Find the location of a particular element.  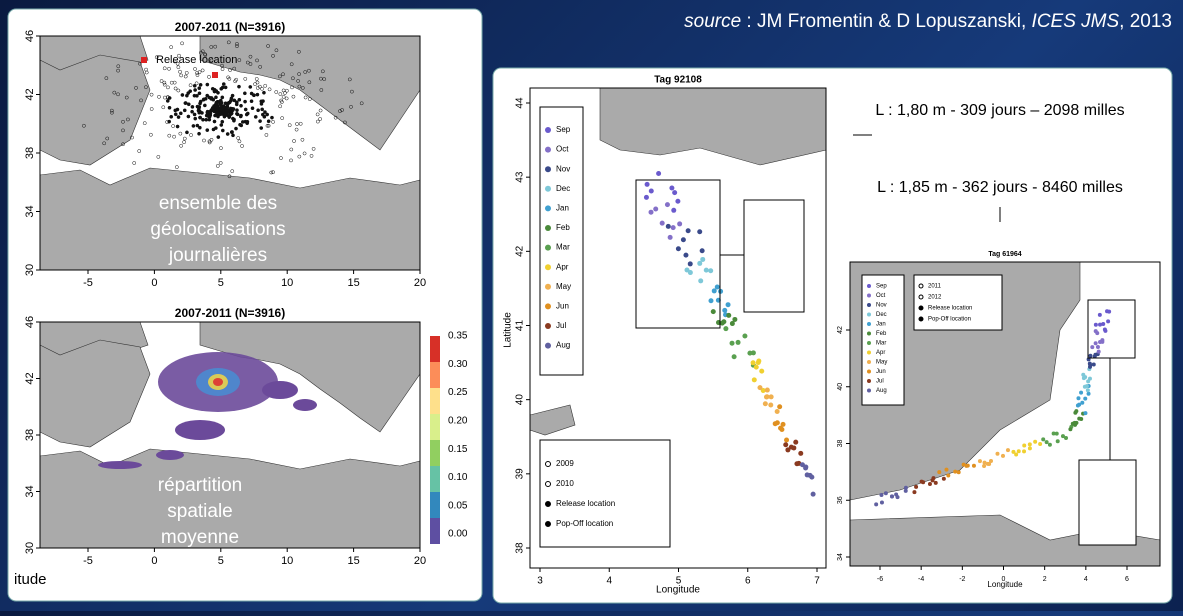

x-tick-label: 10 is located at coordinates (287, 561).